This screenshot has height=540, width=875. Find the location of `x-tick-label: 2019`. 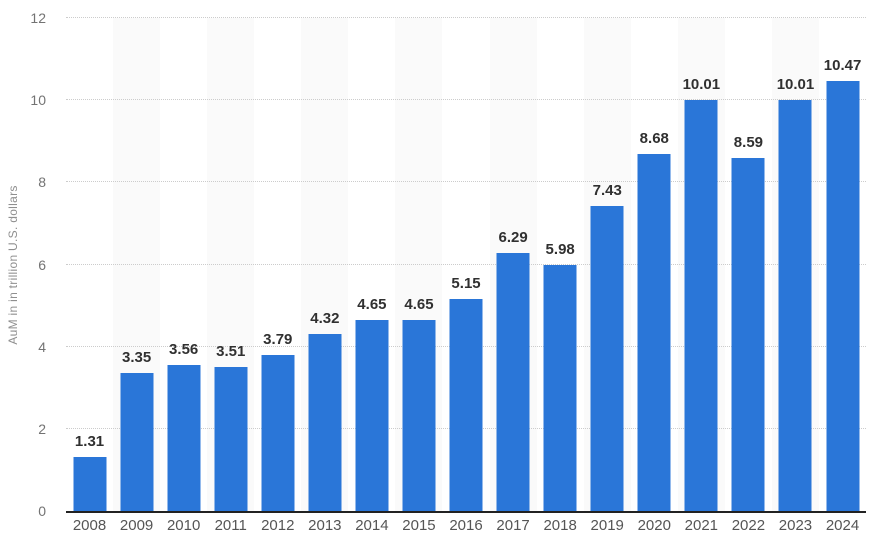

x-tick-label: 2019 is located at coordinates (607, 525).